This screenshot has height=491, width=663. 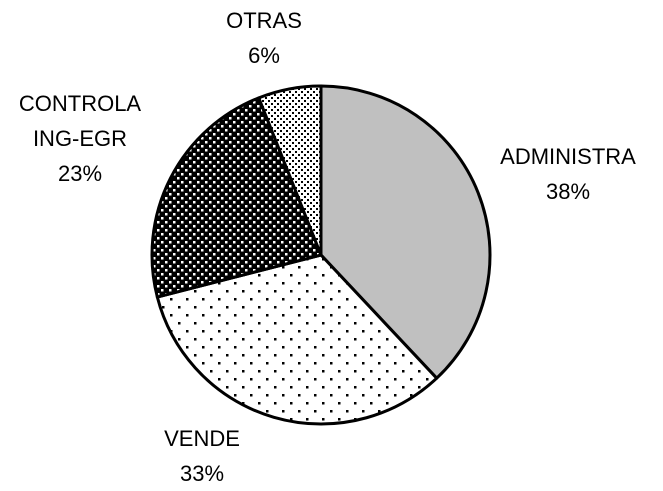 What do you see at coordinates (80, 121) in the screenshot?
I see `slice-label: CONTROLA ING-EGR` at bounding box center [80, 121].